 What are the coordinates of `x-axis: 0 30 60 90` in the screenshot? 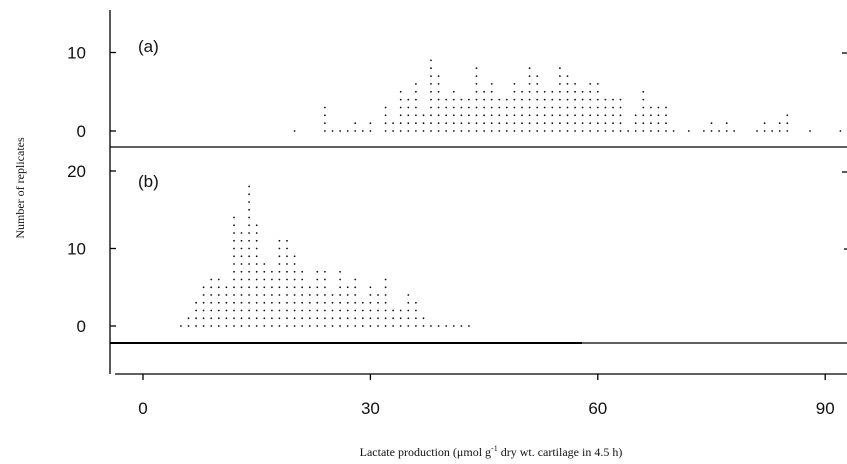 It's located at (481, 395).